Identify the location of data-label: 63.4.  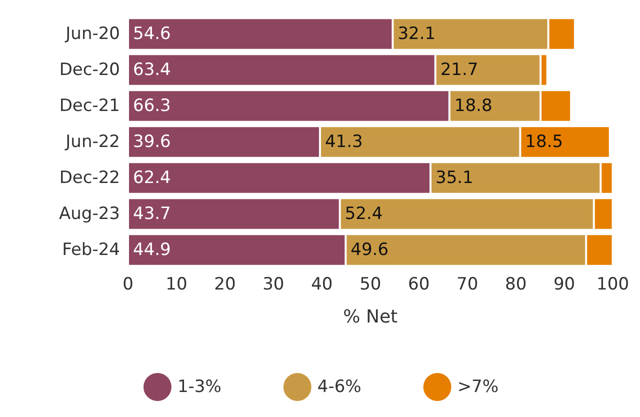
(152, 70).